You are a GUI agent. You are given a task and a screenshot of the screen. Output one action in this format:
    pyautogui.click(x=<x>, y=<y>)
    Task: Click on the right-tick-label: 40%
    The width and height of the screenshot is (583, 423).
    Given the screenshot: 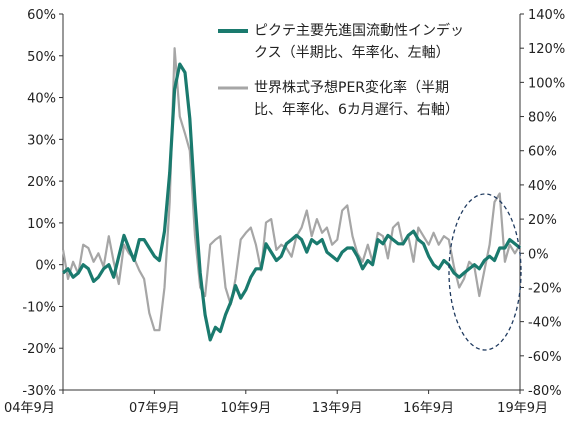 What is the action you would take?
    pyautogui.click(x=542, y=186)
    